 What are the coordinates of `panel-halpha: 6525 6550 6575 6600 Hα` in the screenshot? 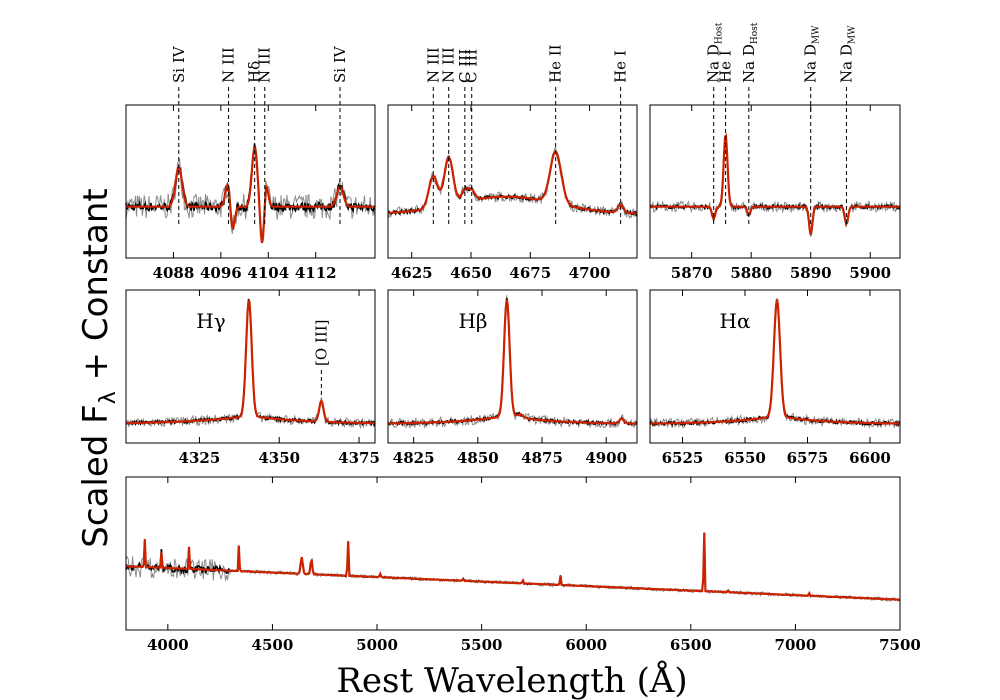 It's located at (775, 378).